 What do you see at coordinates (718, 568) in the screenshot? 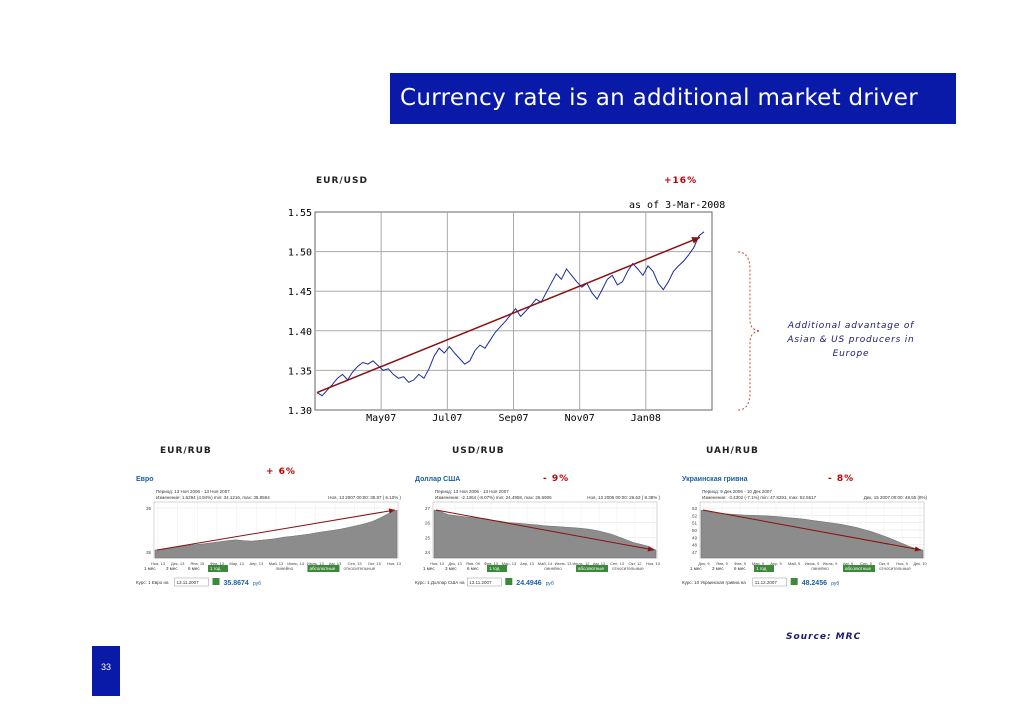
I see `uahrub-period-button: 3 мес` at bounding box center [718, 568].